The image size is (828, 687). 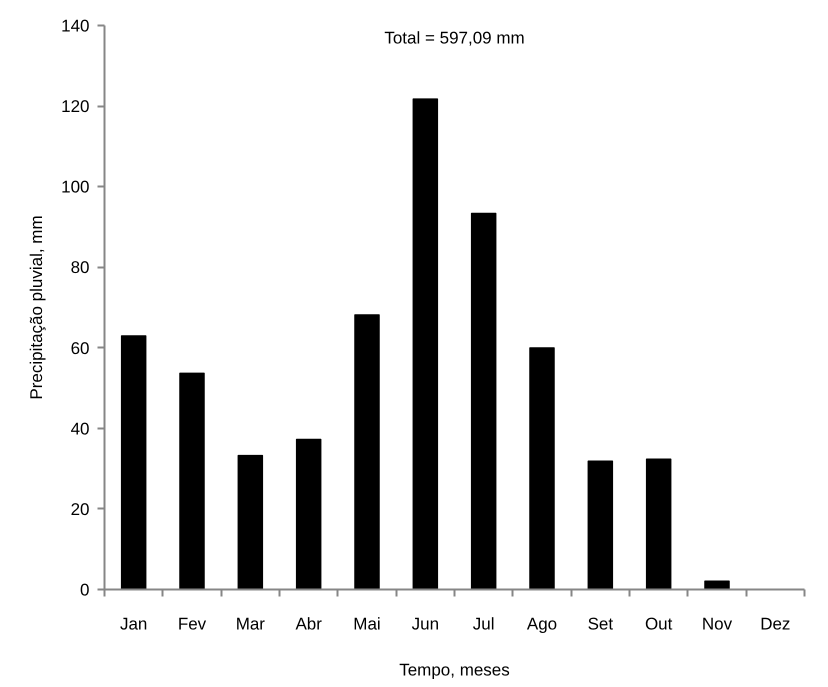 What do you see at coordinates (36, 307) in the screenshot?
I see `y-axis-title: Precipitação pluvial, mm` at bounding box center [36, 307].